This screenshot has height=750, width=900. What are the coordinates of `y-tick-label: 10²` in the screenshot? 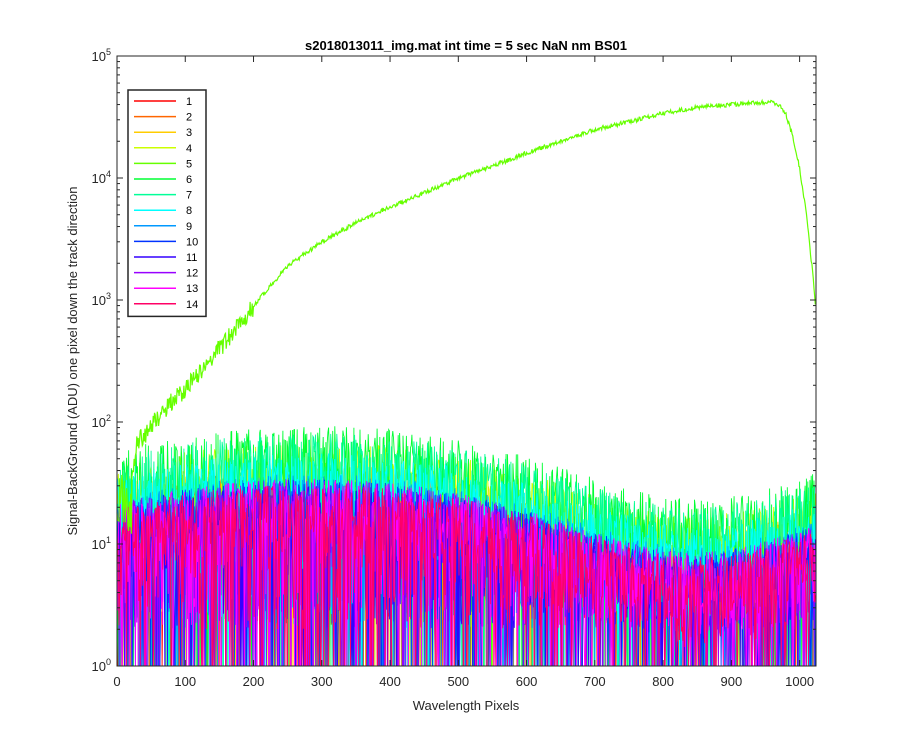 It's located at (101, 421).